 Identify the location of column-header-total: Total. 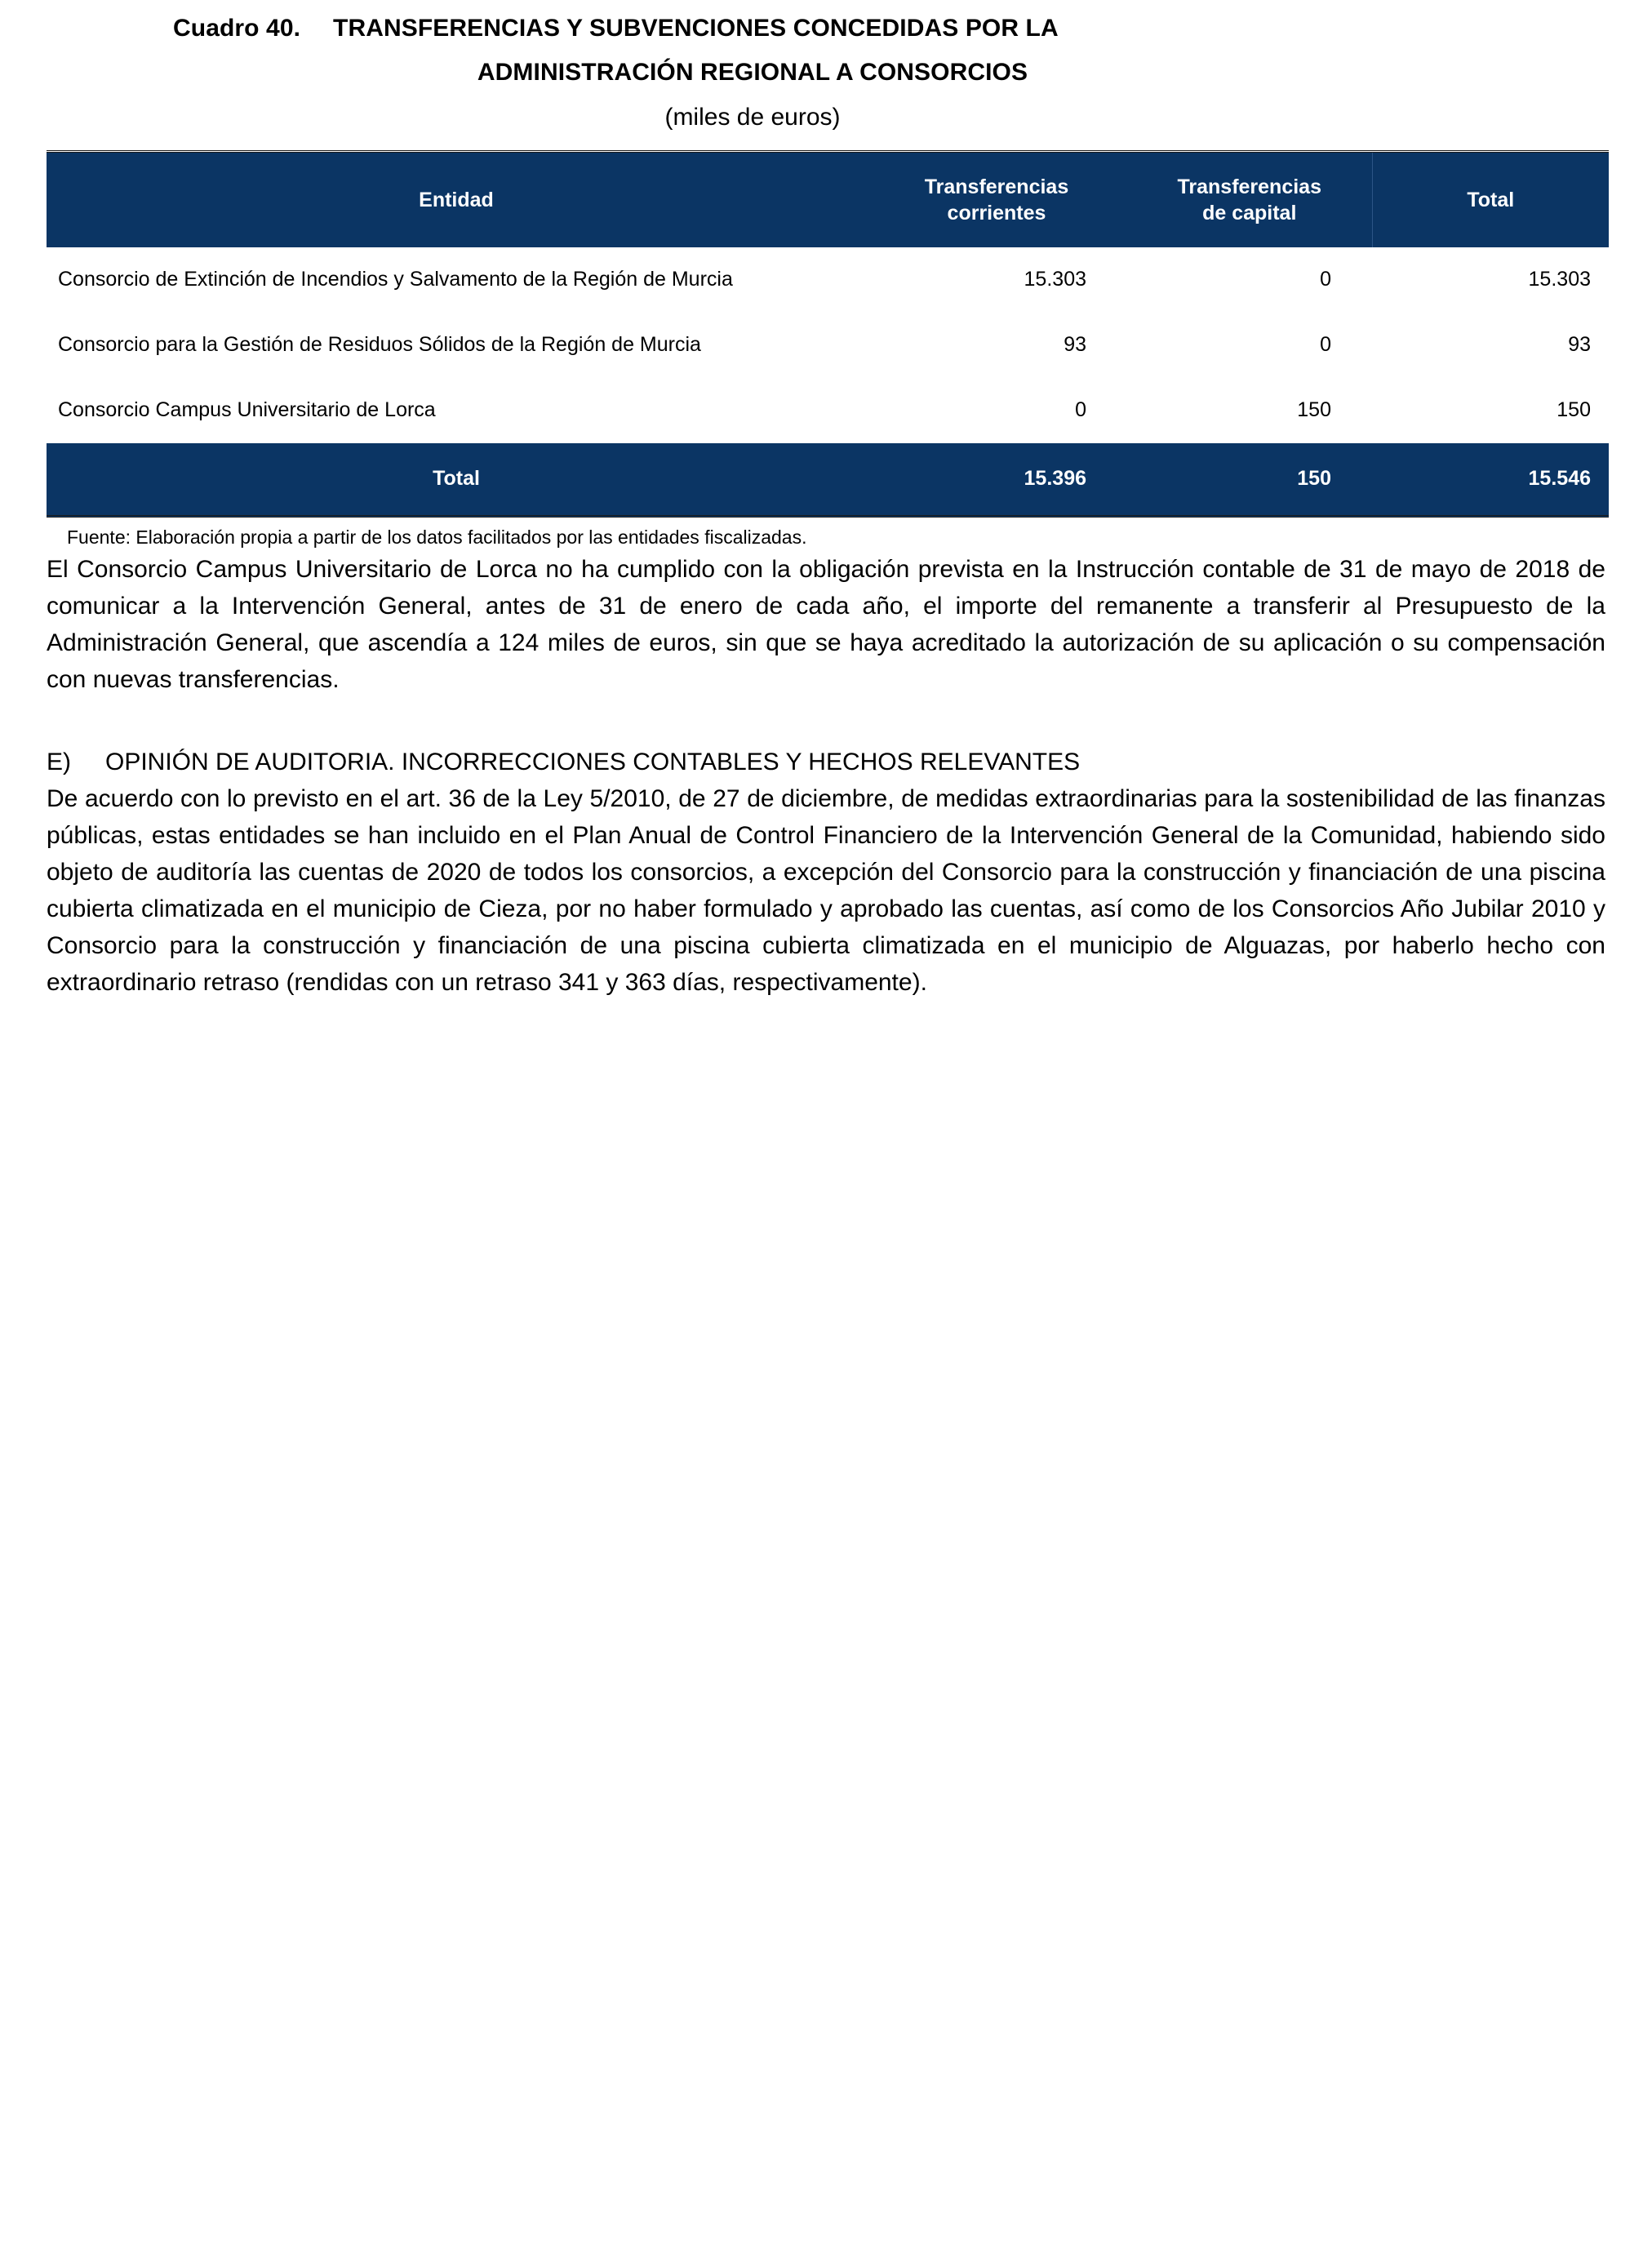
(1490, 199).